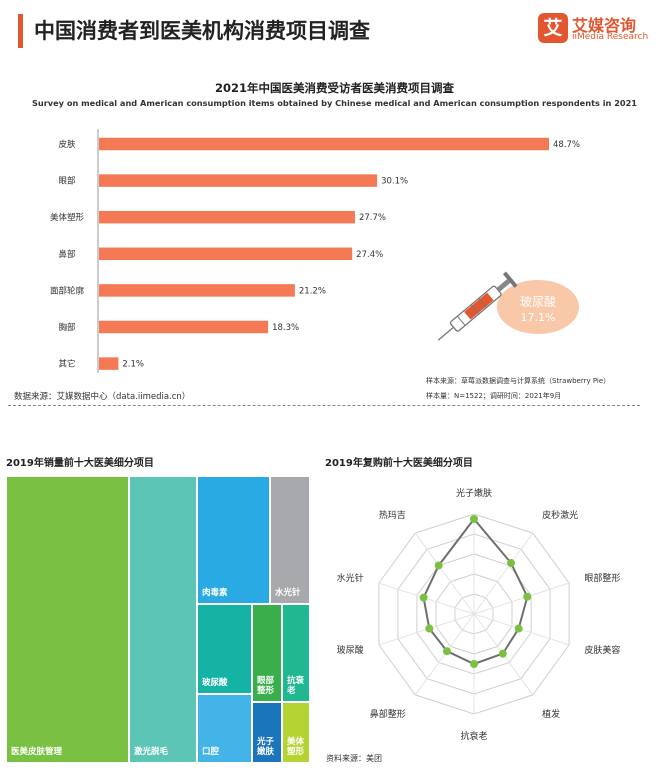 Image resolution: width=669 pixels, height=773 pixels. What do you see at coordinates (392, 515) in the screenshot?
I see `radar-axis-label: 热玛吉` at bounding box center [392, 515].